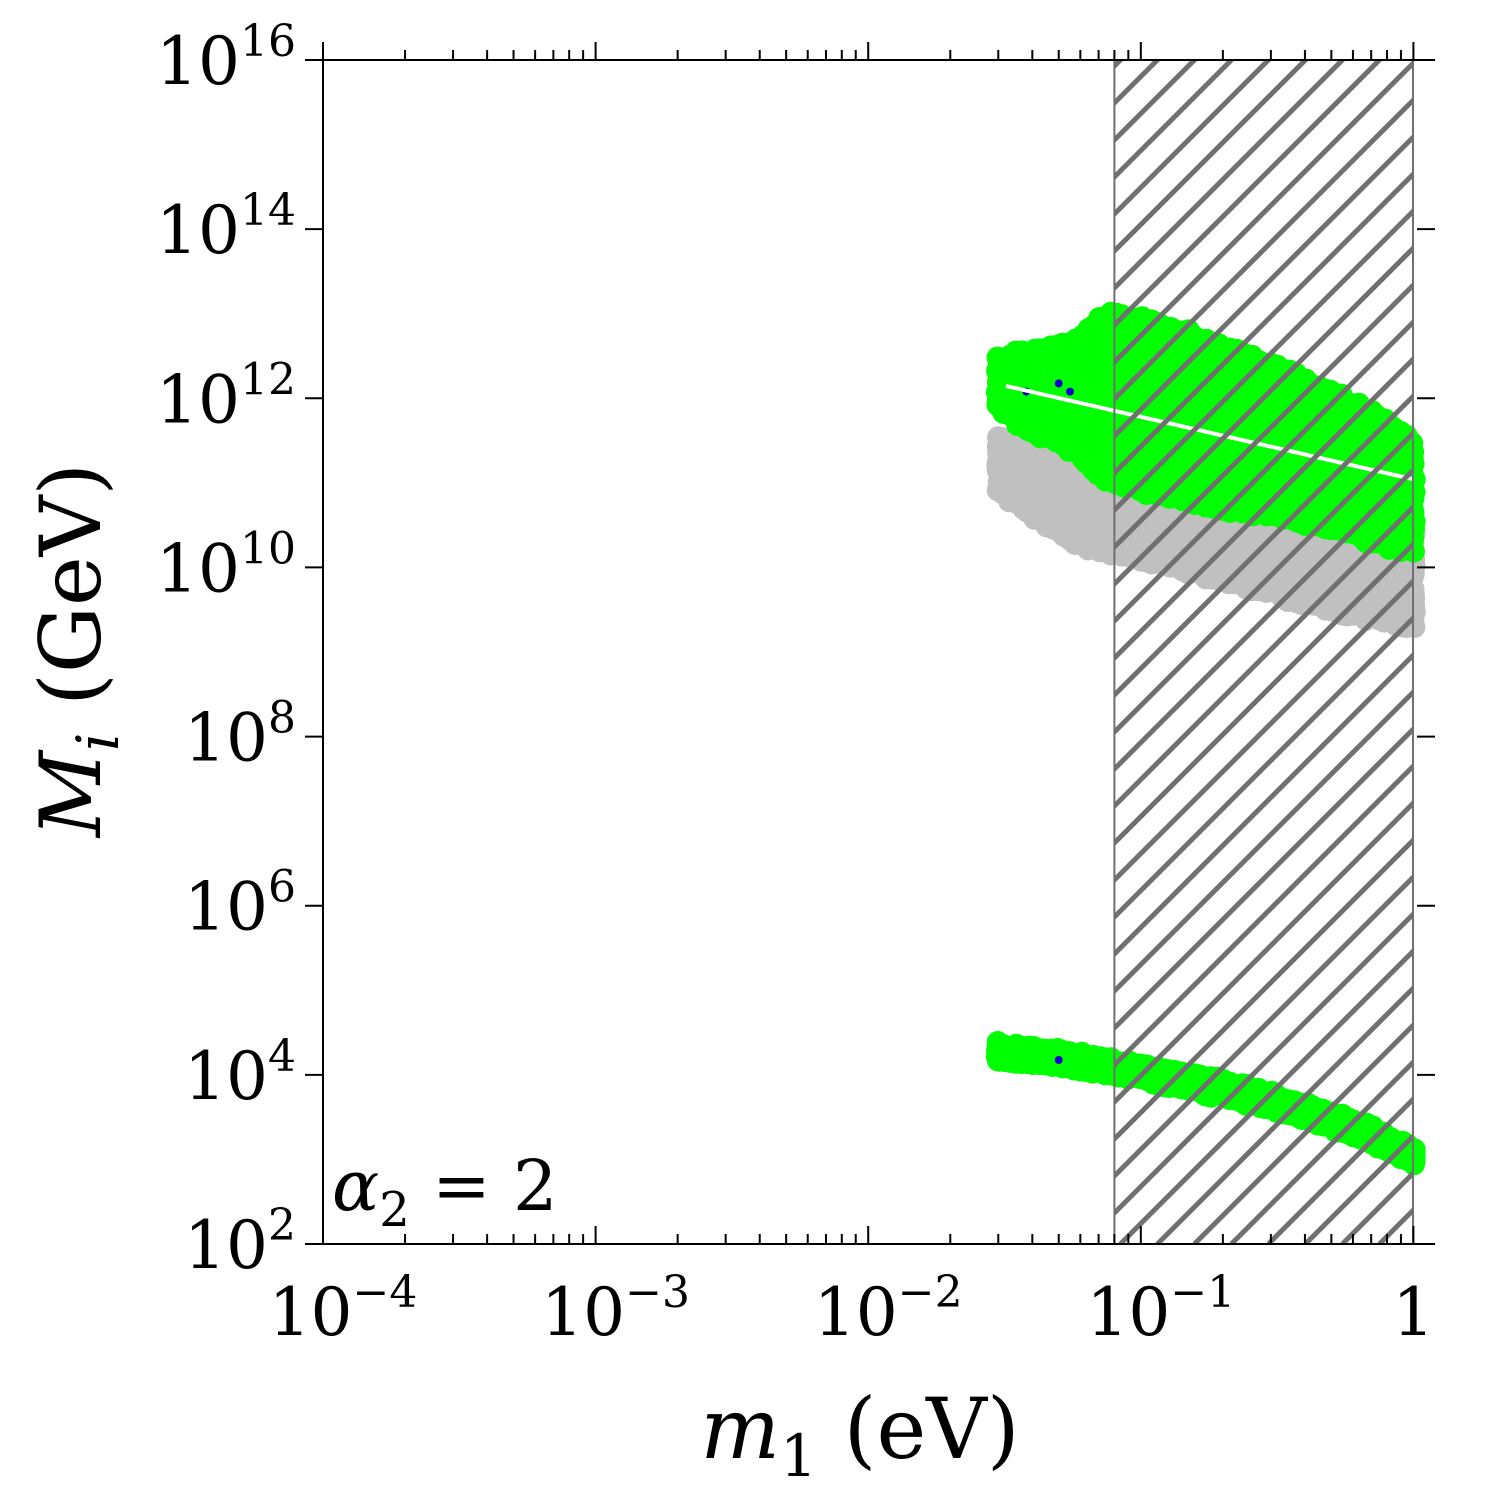 The image size is (1500, 1500). I want to click on y-tick-label: 1014, so click(226, 227).